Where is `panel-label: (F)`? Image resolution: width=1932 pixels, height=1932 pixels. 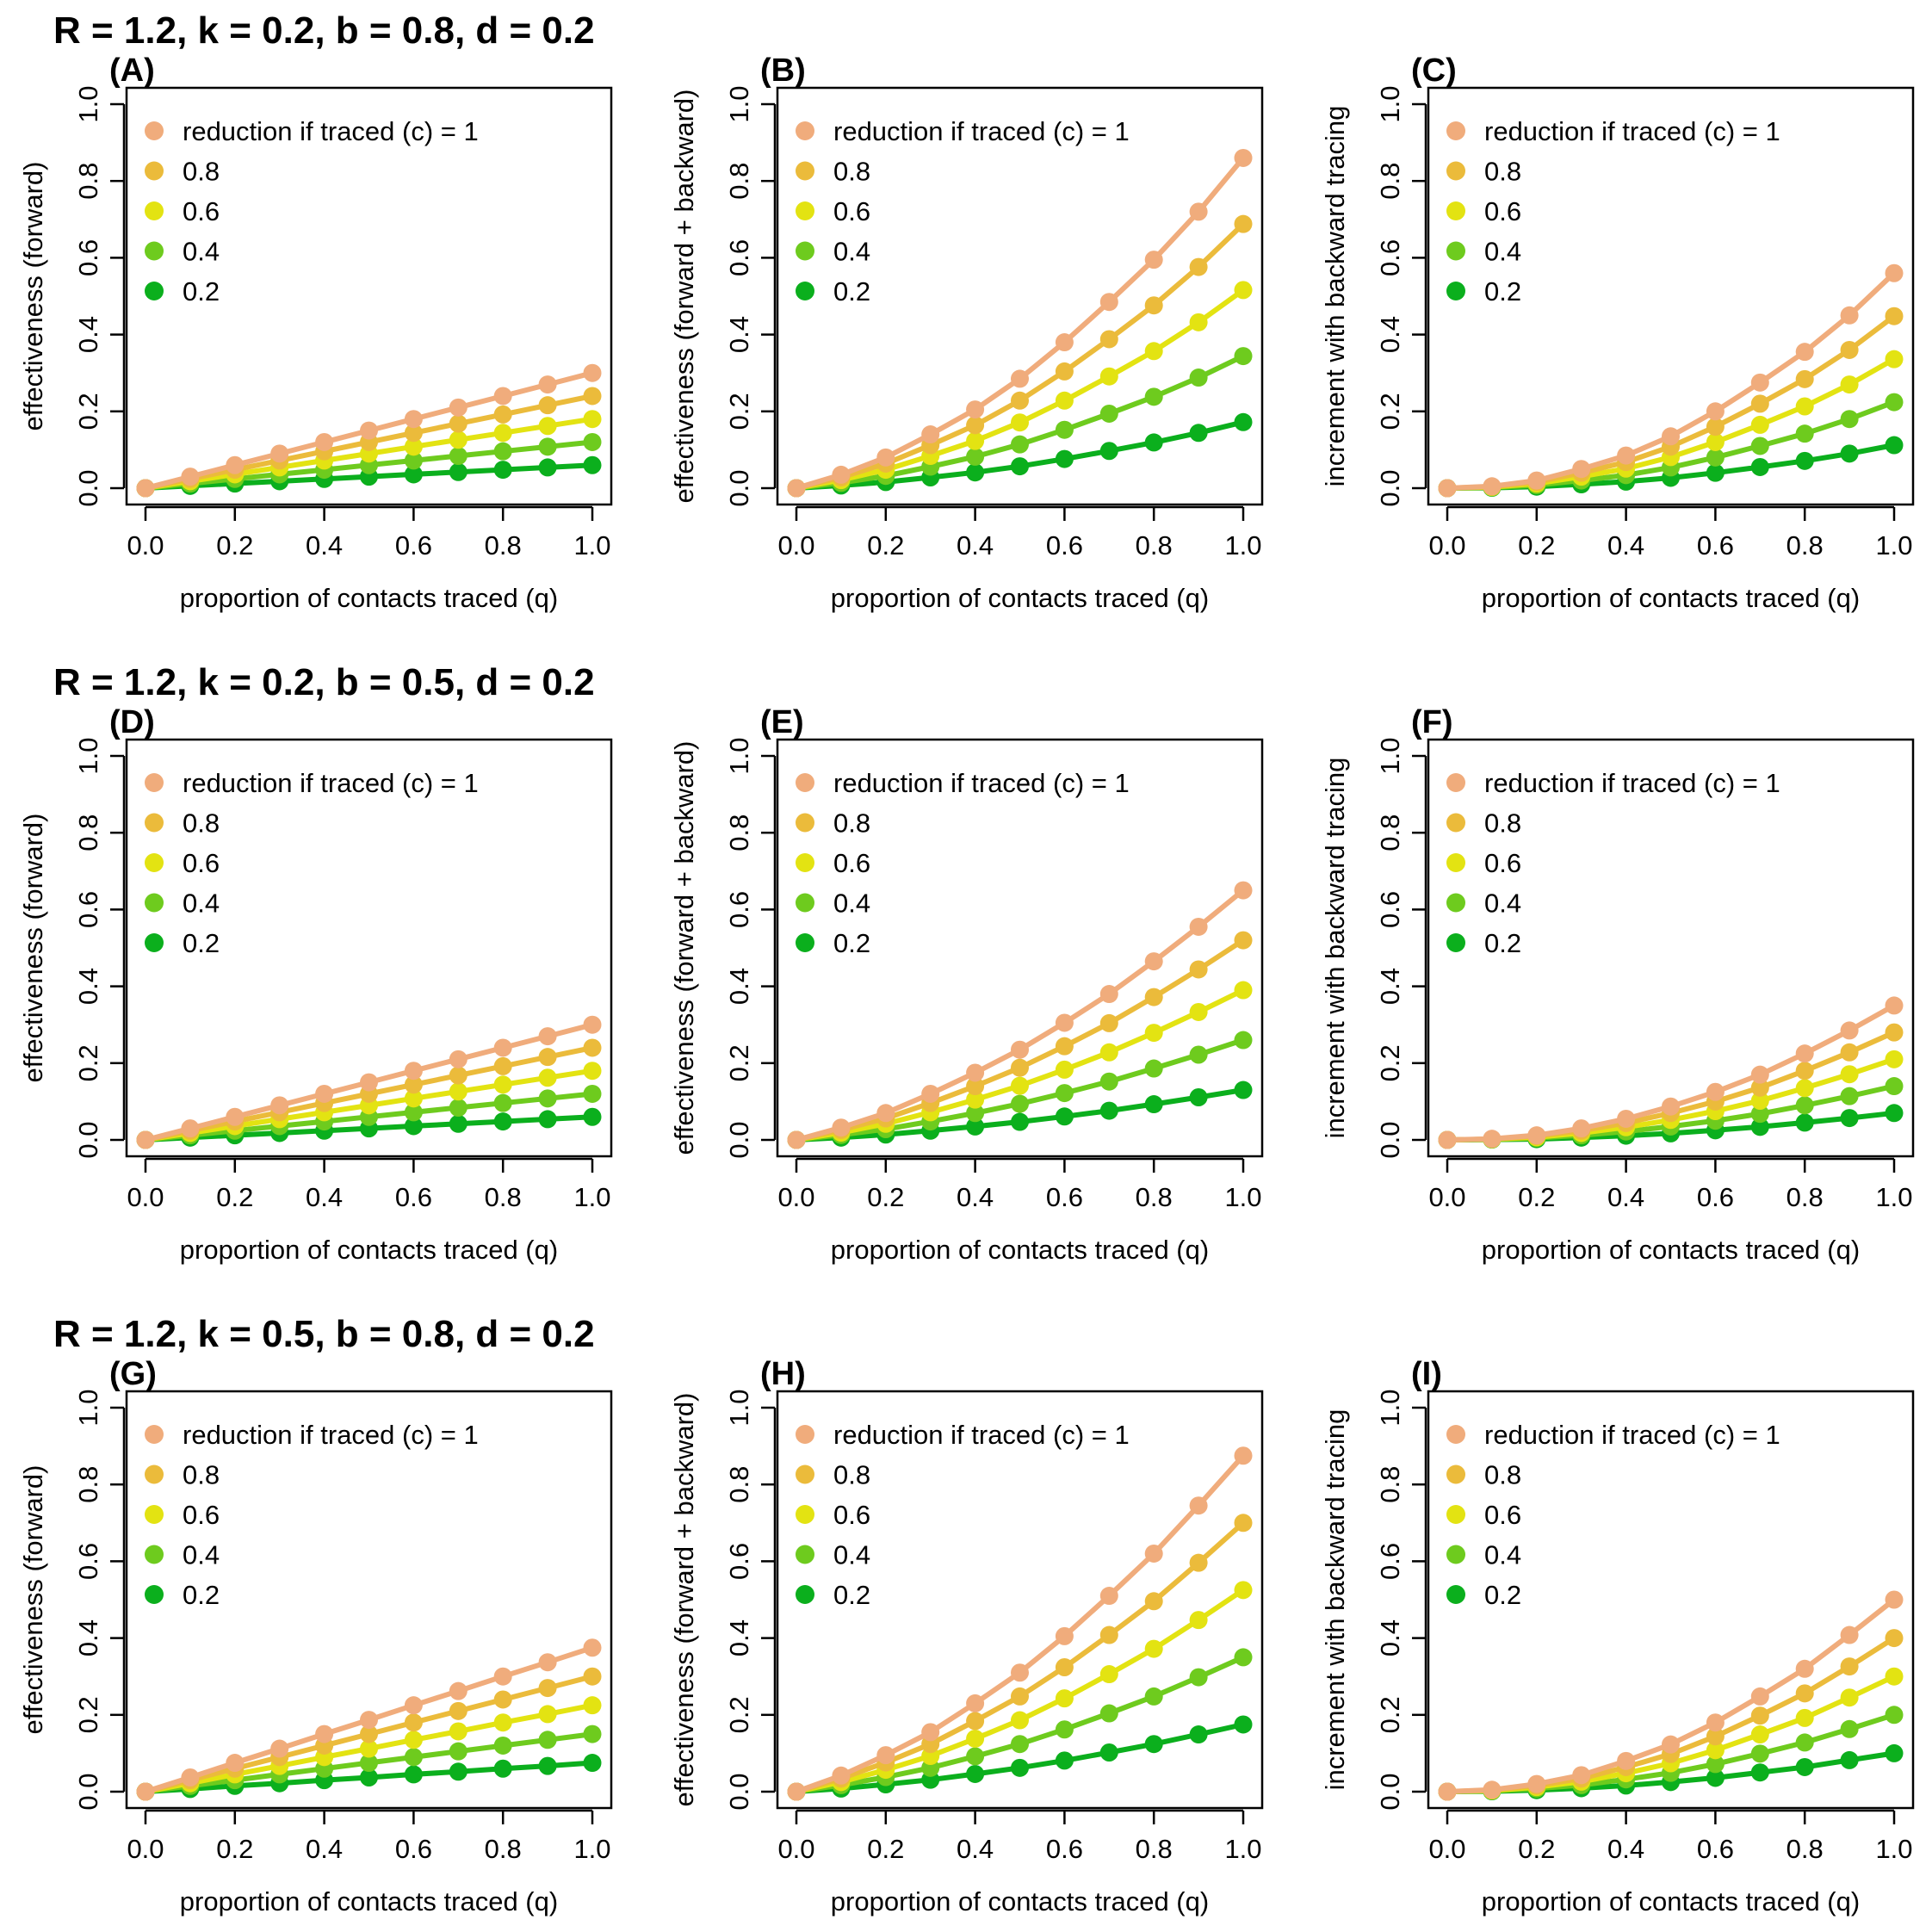
panel-label: (F) is located at coordinates (1432, 722).